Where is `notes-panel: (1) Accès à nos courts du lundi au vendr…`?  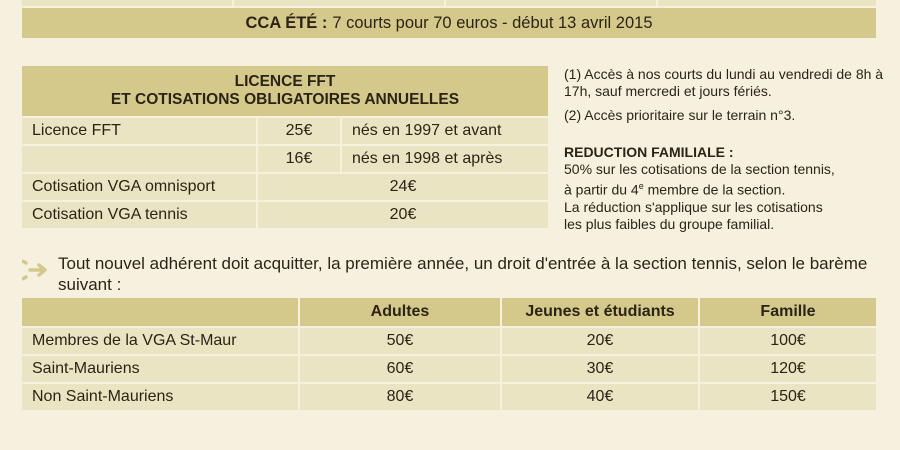
notes-panel: (1) Accès à nos courts du lundi au vendr… is located at coordinates (724, 149).